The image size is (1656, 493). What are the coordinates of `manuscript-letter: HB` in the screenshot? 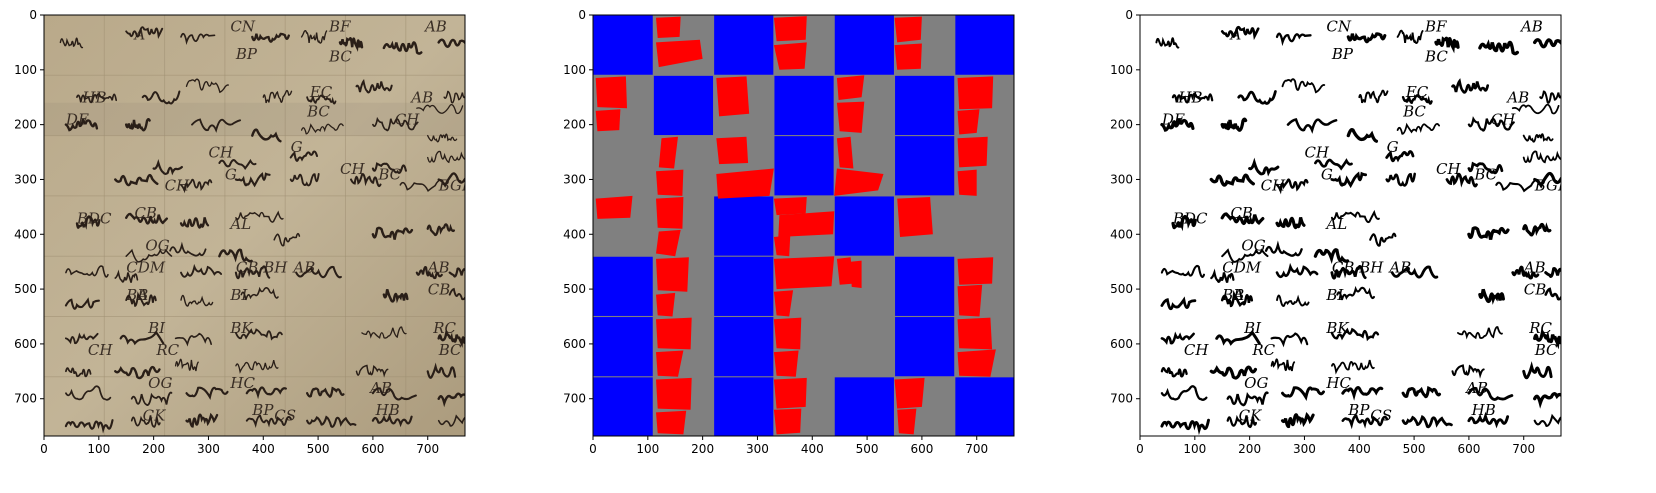 It's located at (1189, 98).